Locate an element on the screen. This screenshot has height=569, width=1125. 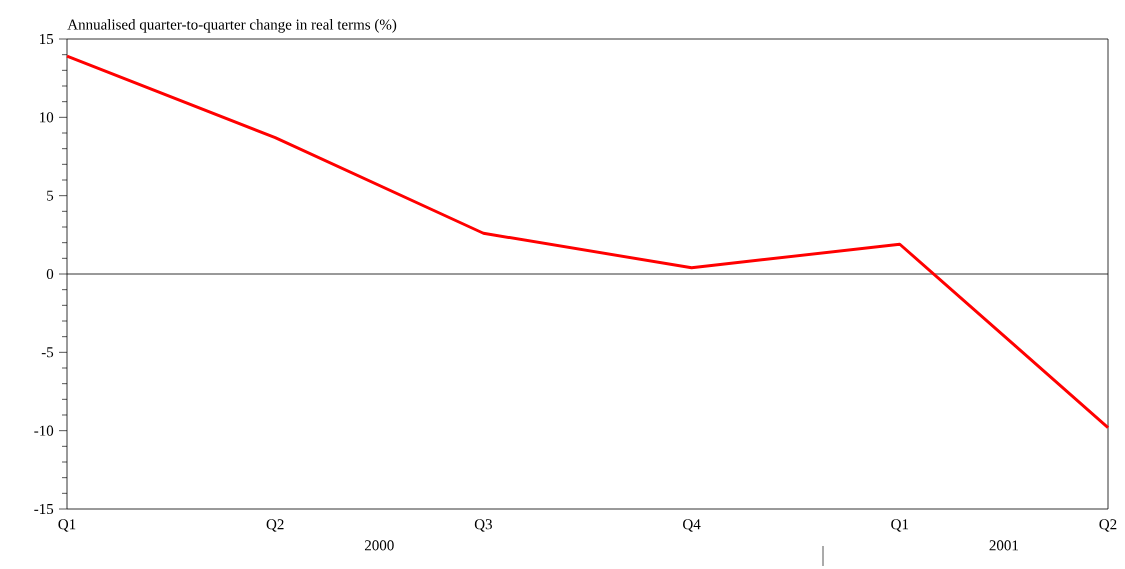
x-tick-label: Q3 is located at coordinates (483, 525).